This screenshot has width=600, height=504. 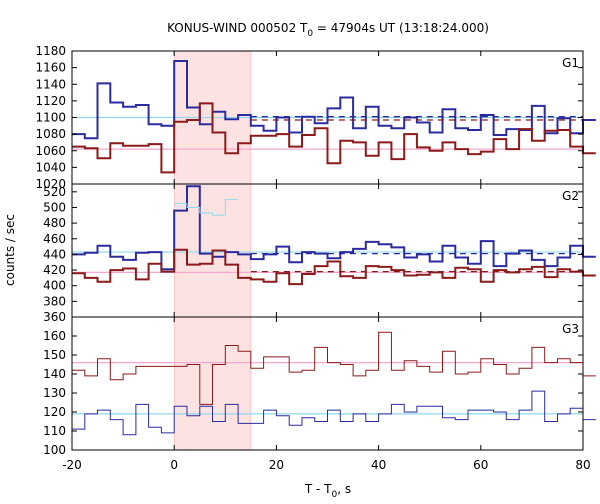 I want to click on y-tick-label: 1160, so click(x=50, y=68).